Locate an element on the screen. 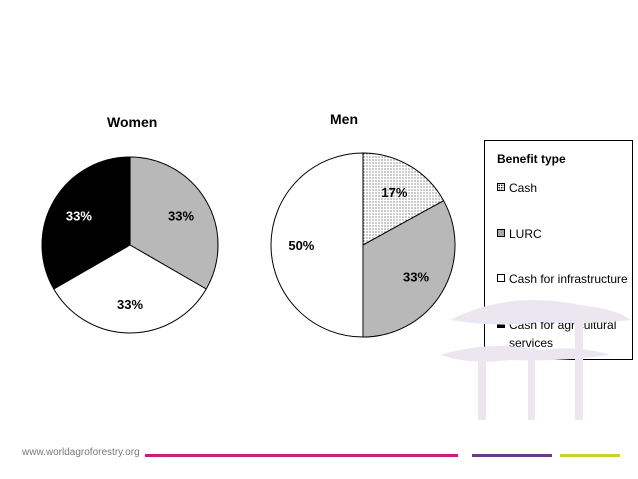  tree-watermark-icon is located at coordinates (535, 360).